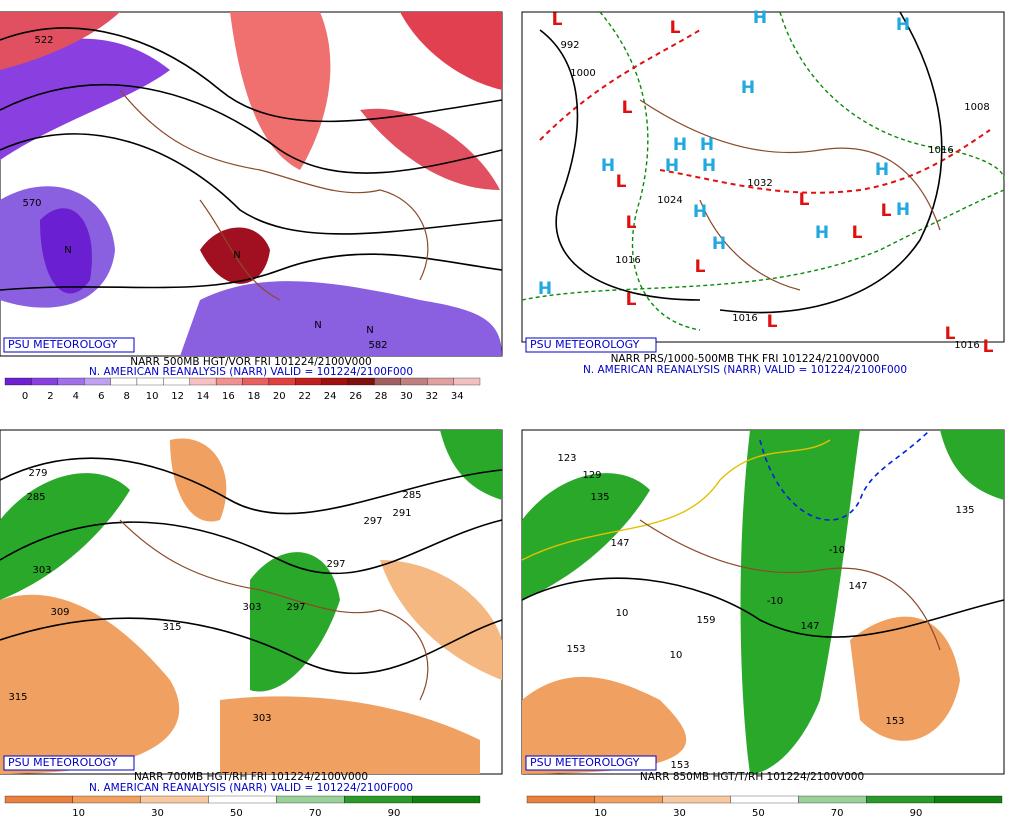 The height and width of the screenshot is (819, 1024). Describe the element at coordinates (752, 777) in the screenshot. I see `caption: NARR 850MB HGT/T/RH 101224/2100V000` at that location.